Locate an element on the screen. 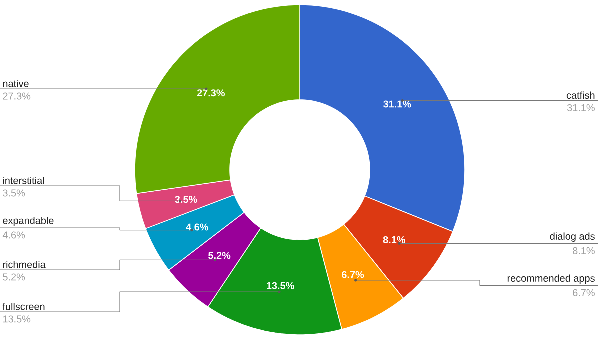 This screenshot has height=340, width=600. data-label: 31.1% is located at coordinates (398, 104).